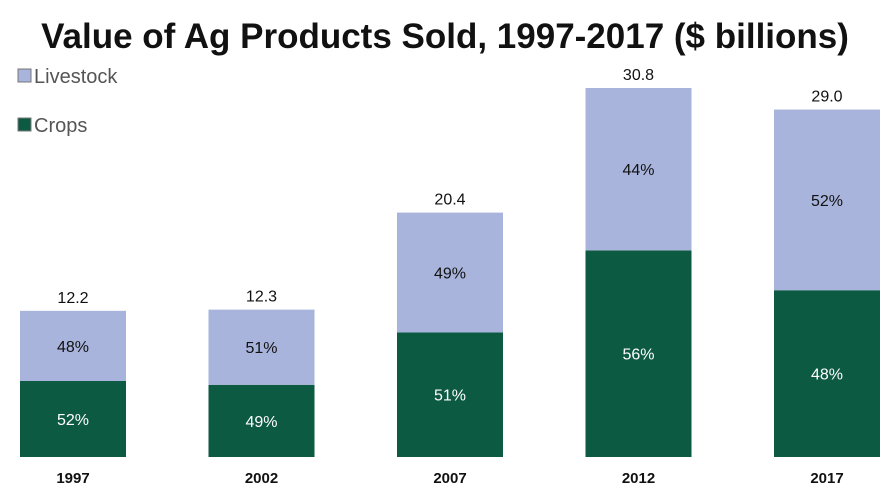 The height and width of the screenshot is (500, 889). Describe the element at coordinates (826, 97) in the screenshot. I see `total-label: 29.0` at that location.